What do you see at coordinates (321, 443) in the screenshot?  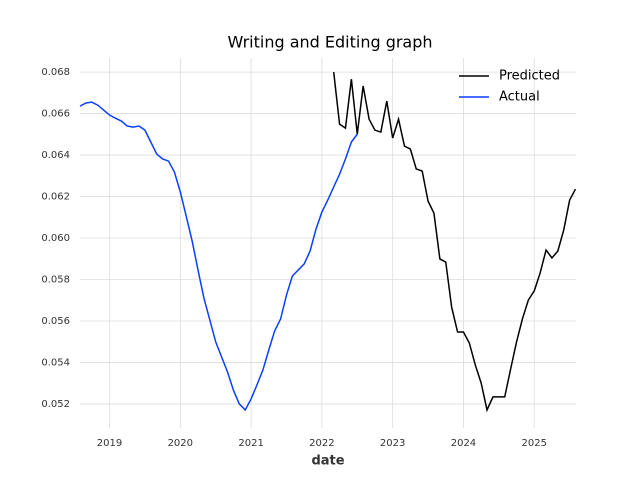 I see `x-tick-label: 2022` at bounding box center [321, 443].